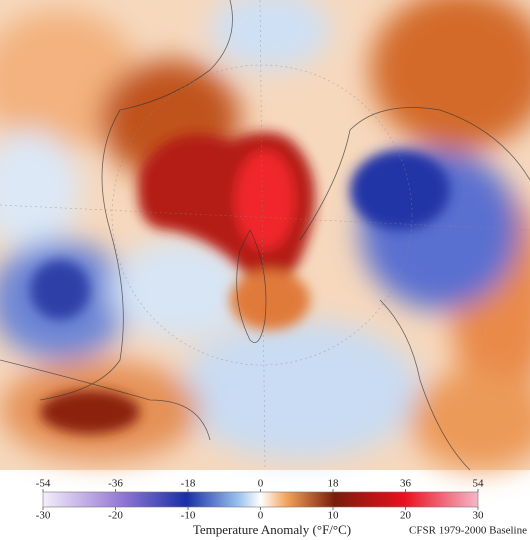  Describe the element at coordinates (261, 516) in the screenshot. I see `celsius-tick-label: 0` at that location.